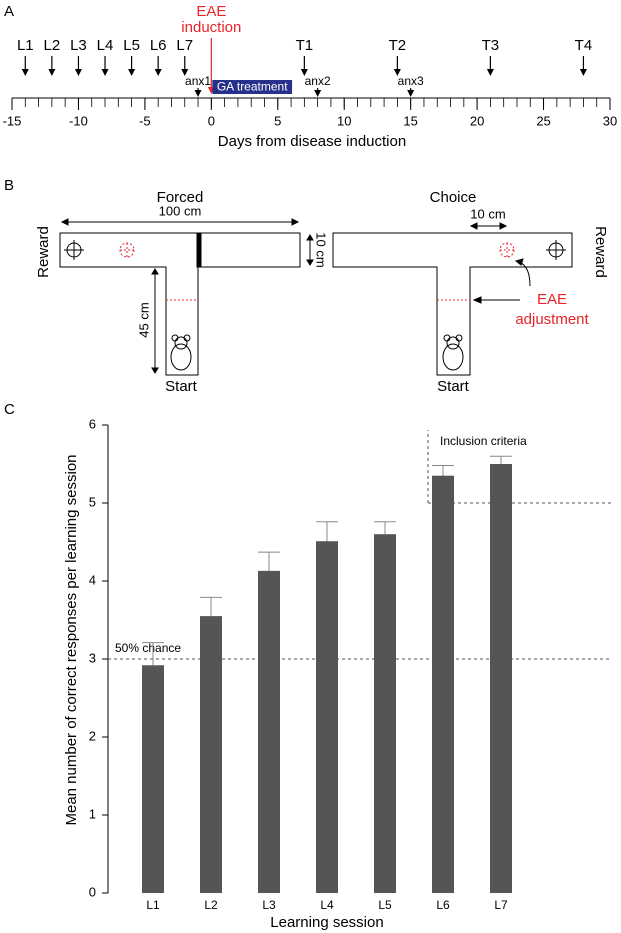  Describe the element at coordinates (131, 45) in the screenshot. I see `event-label: L5` at that location.